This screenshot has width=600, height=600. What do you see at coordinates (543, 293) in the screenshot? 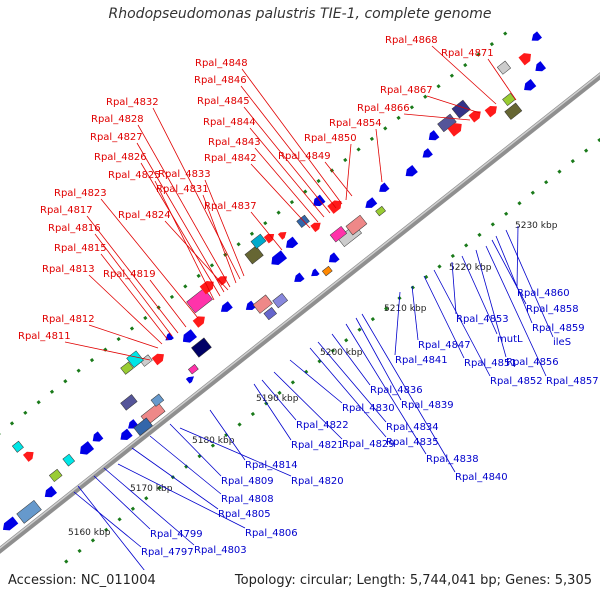
I see `gene-label-rpal-4860: Rpal_4860` at bounding box center [543, 293].